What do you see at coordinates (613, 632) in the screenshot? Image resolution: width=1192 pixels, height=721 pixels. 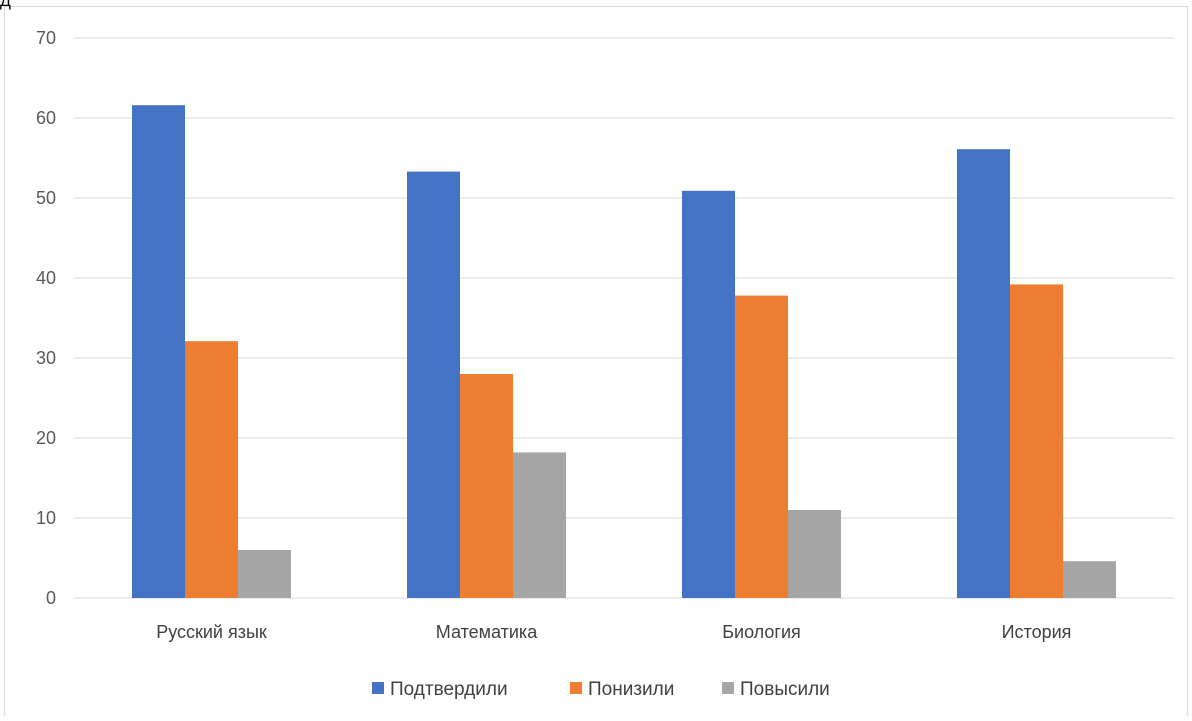 I see `x-axis-category-labels: Русский язык Математика Биология История` at bounding box center [613, 632].